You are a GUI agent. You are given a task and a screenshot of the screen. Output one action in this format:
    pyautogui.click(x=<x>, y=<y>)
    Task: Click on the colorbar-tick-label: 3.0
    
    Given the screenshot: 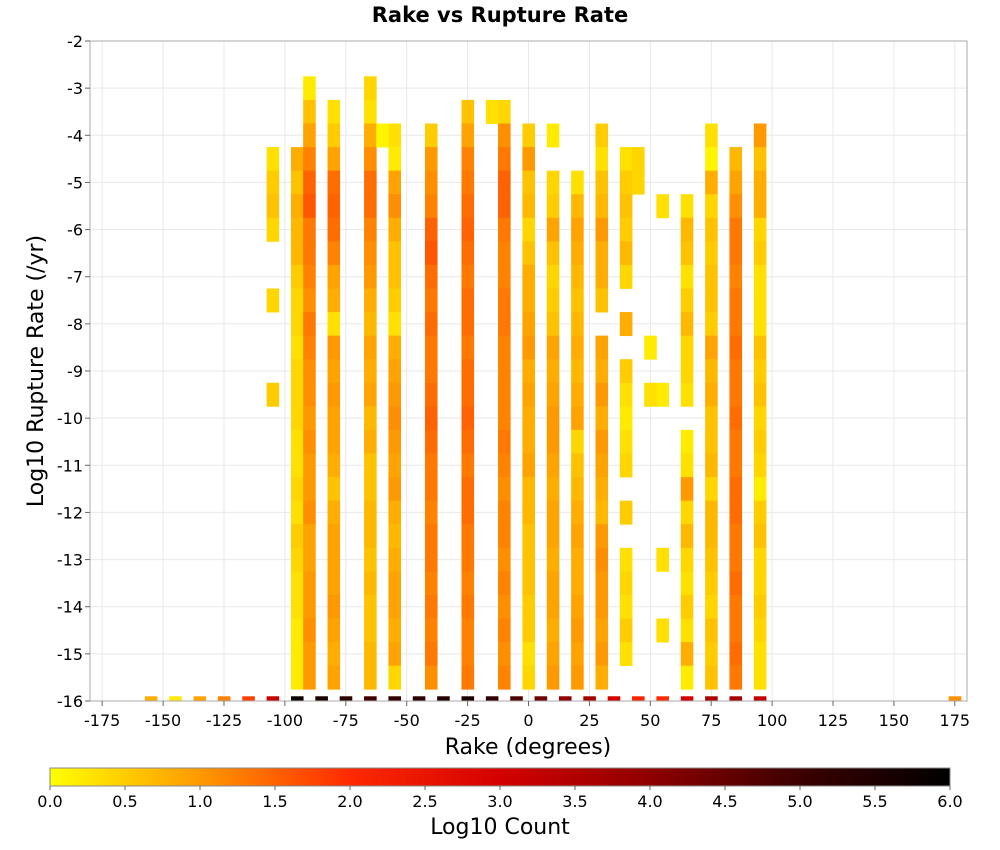 What is the action you would take?
    pyautogui.click(x=499, y=801)
    